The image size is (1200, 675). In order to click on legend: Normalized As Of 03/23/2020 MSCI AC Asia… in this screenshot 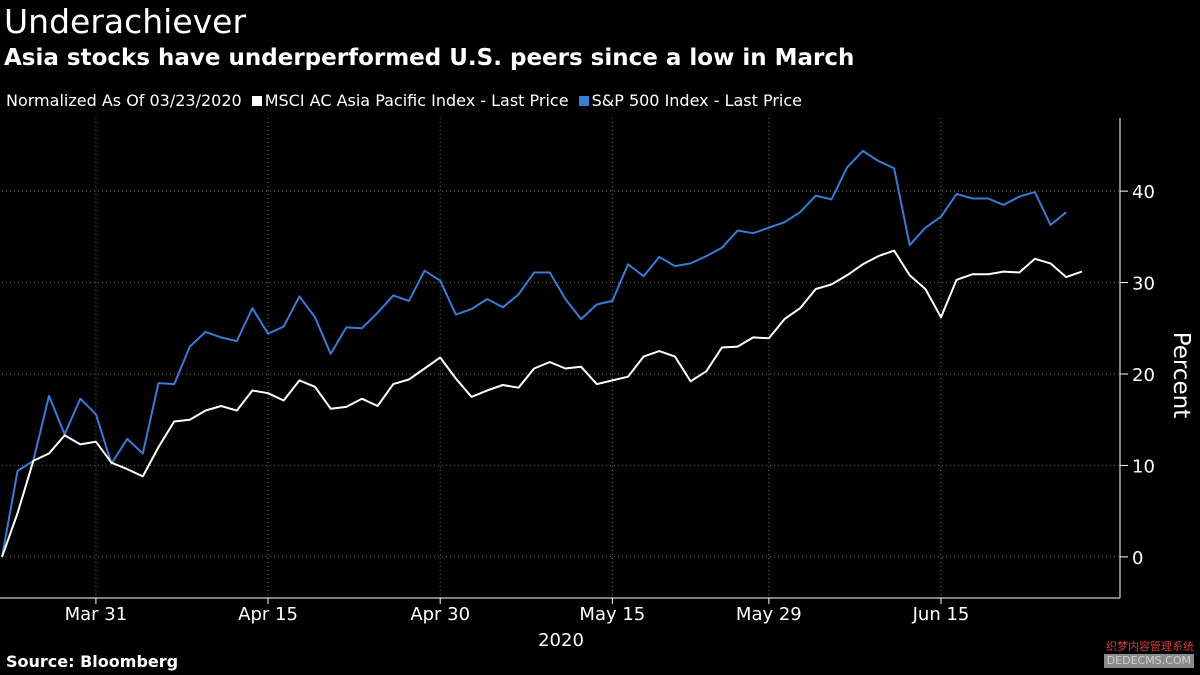, I will do `click(404, 100)`.